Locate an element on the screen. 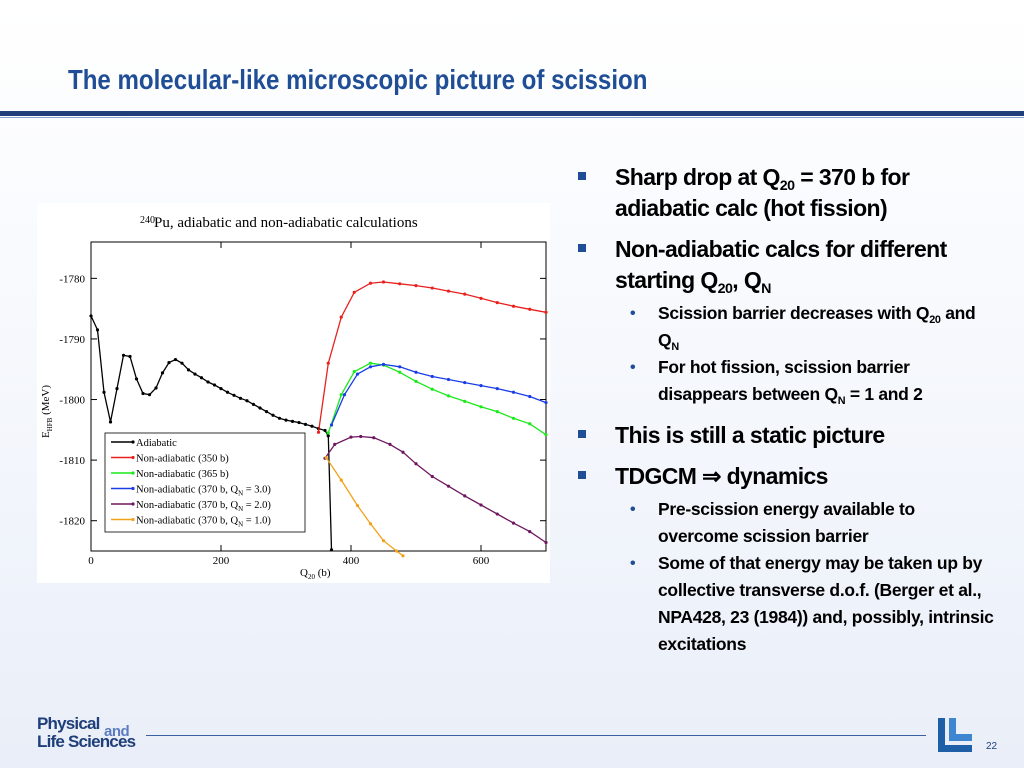 This screenshot has width=1024, height=768. implies-arrow-icon: ⇒ is located at coordinates (711, 476).